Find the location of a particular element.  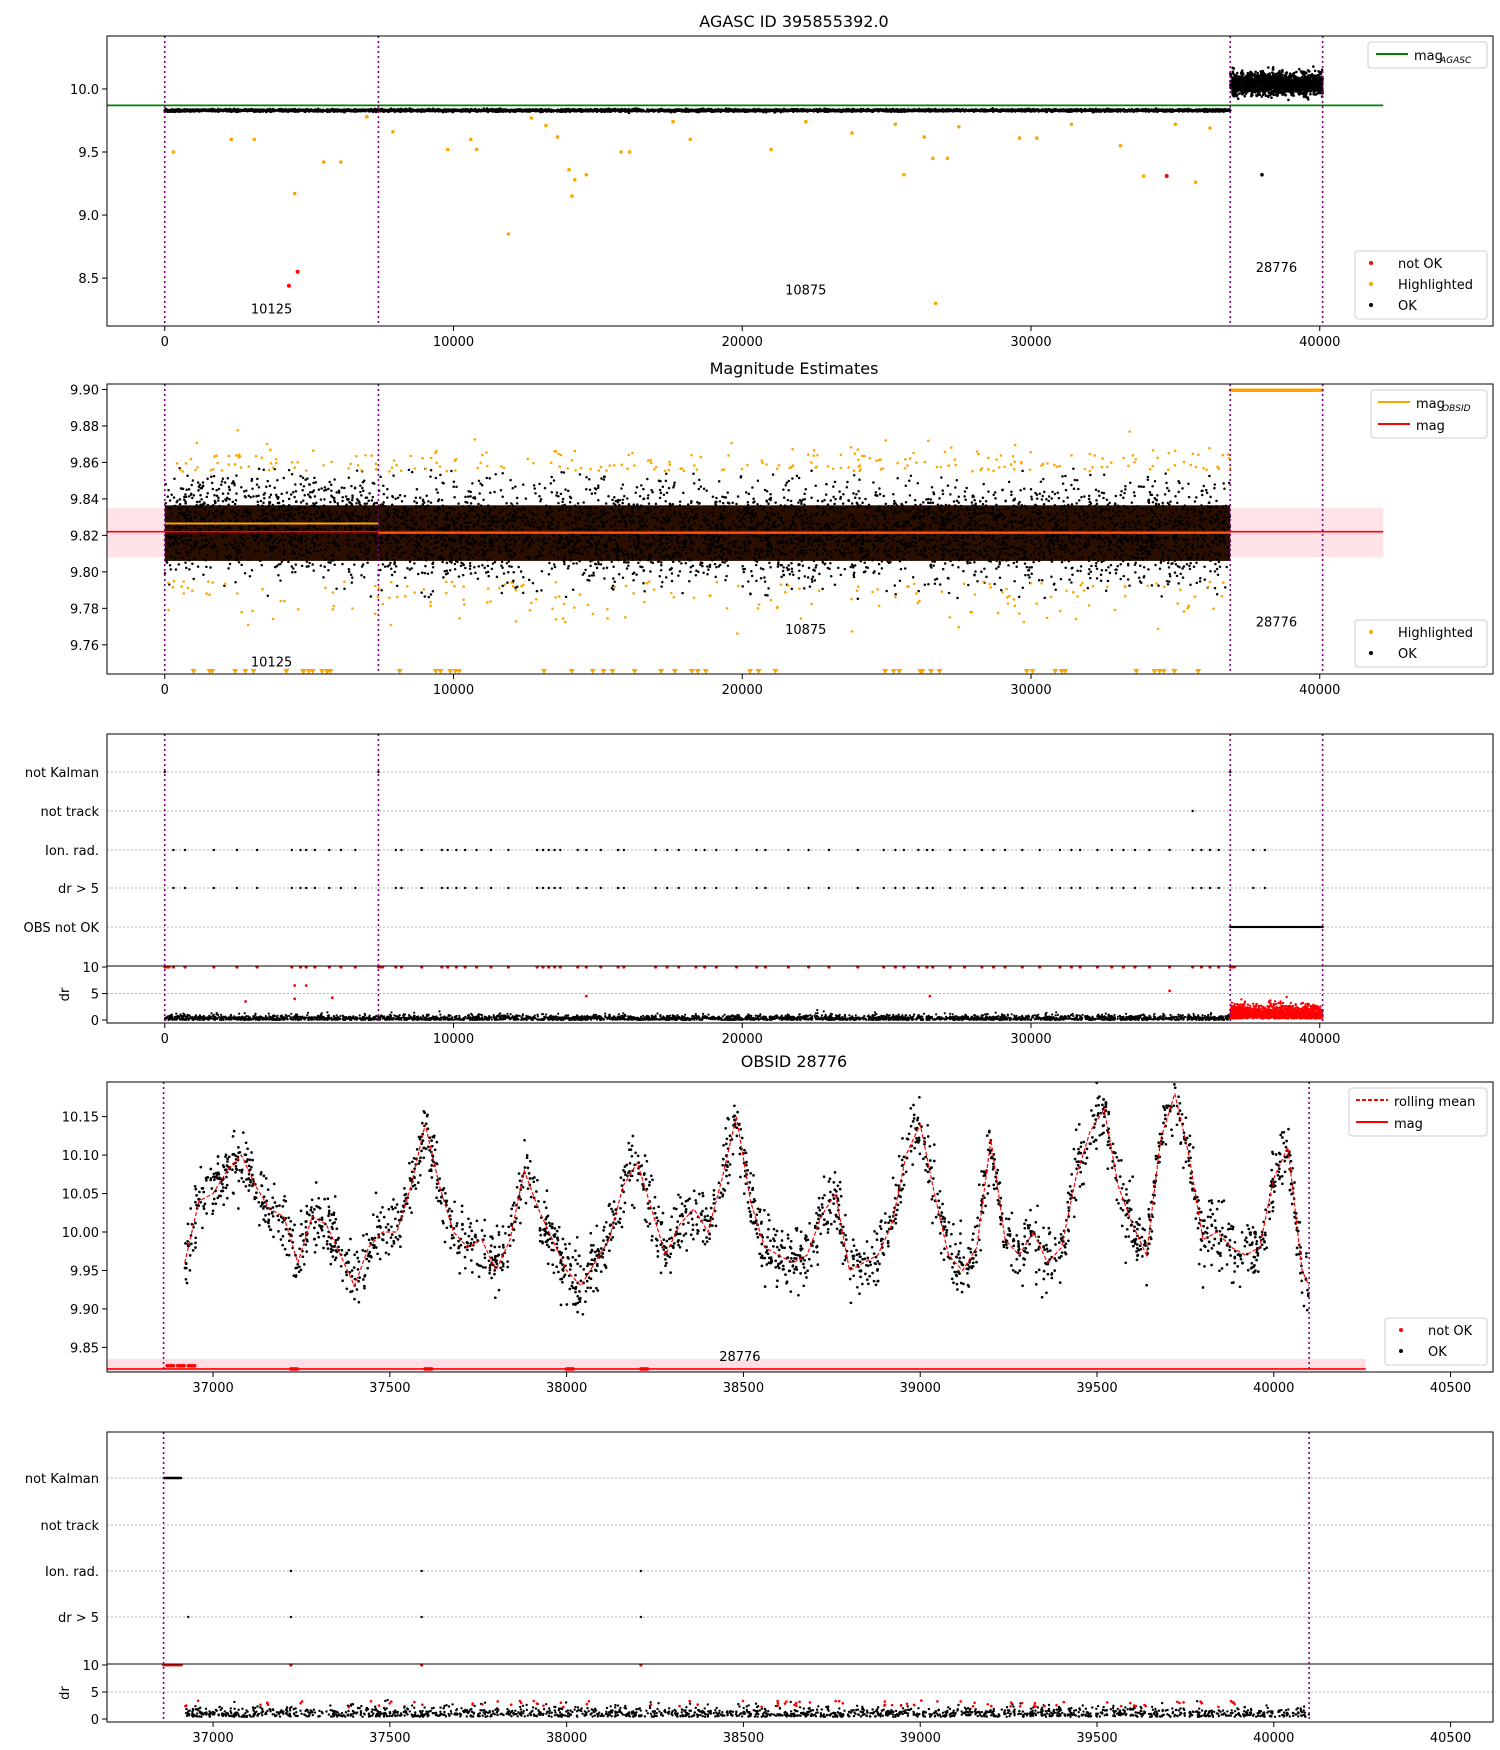

panel2-title: Magnitude Estimates is located at coordinates (794, 368).